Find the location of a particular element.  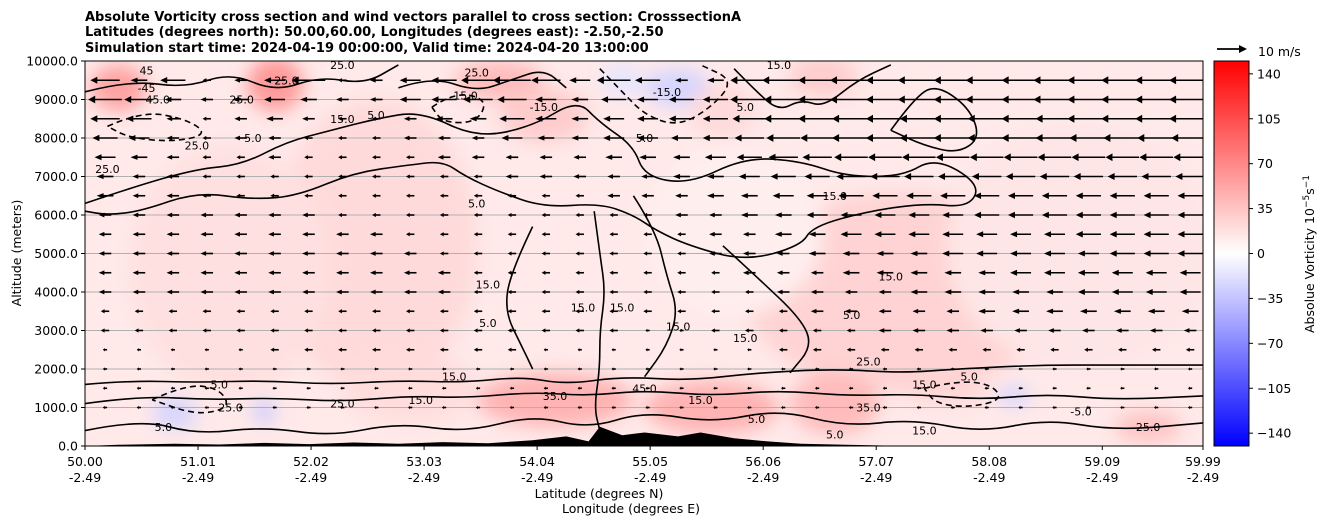

contour-label: 5.0 is located at coordinates (852, 315).